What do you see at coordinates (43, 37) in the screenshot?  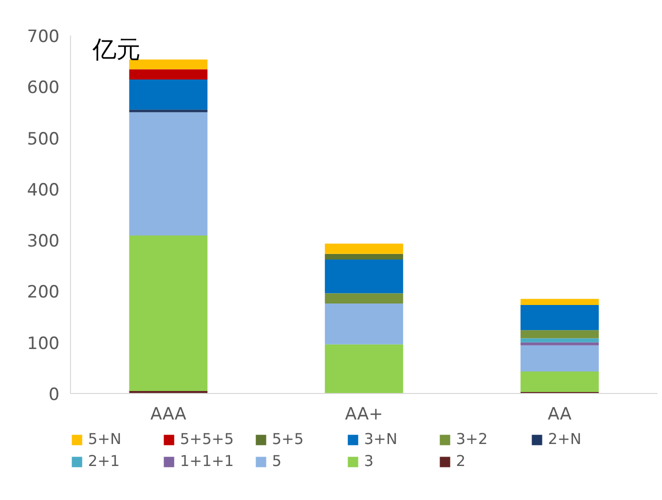 I see `y-tick-label: 700` at bounding box center [43, 37].